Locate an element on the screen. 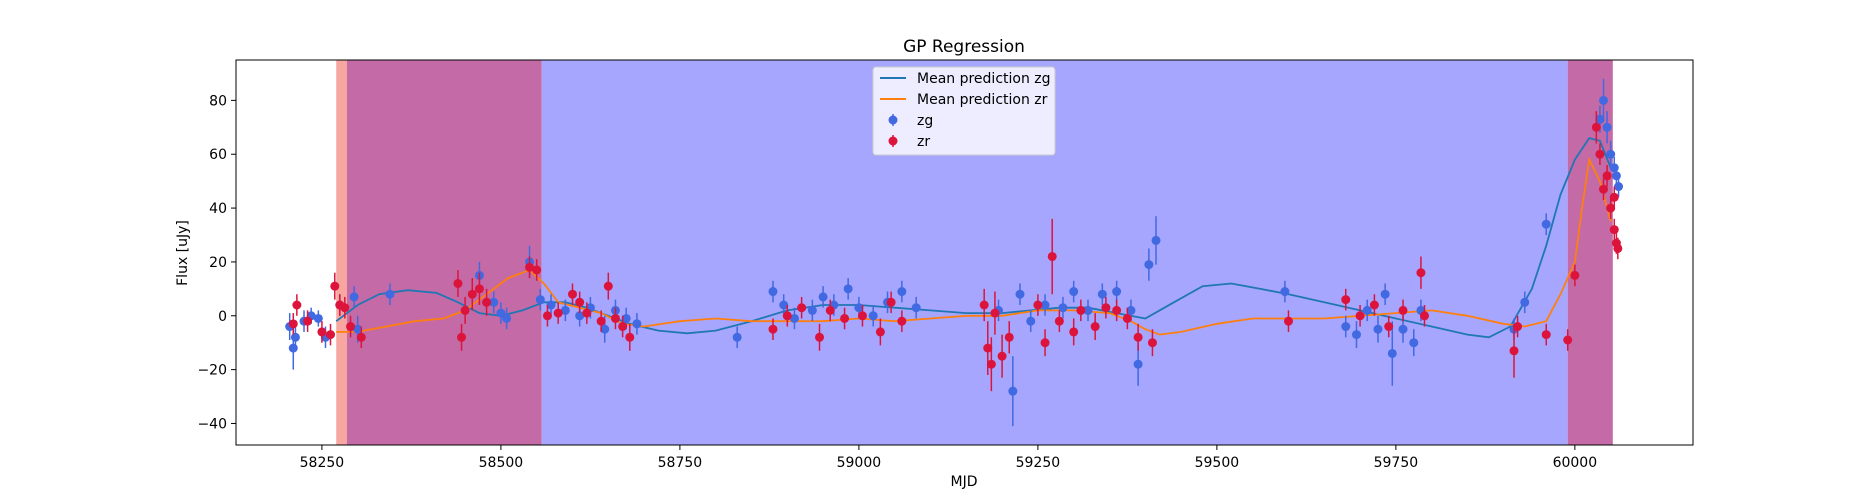 This screenshot has height=500, width=1875. x-tick-label: 60000 is located at coordinates (1575, 463).